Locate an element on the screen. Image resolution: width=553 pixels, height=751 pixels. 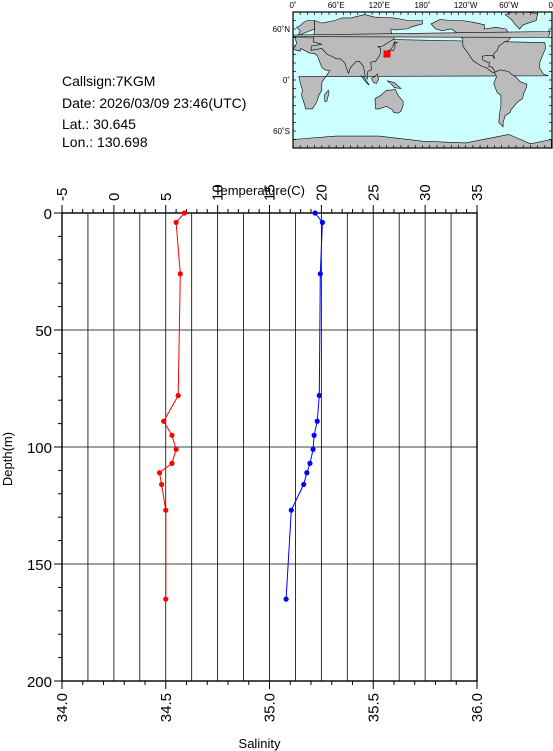
bottom-tick-label: 34.5 is located at coordinates (166, 707).